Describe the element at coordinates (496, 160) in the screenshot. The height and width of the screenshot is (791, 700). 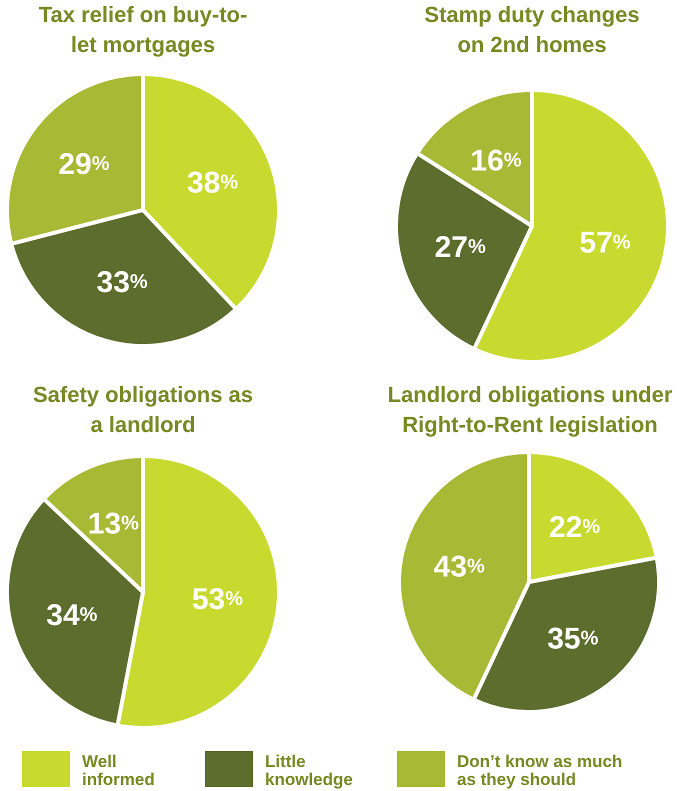
I see `data-label: 16%` at that location.